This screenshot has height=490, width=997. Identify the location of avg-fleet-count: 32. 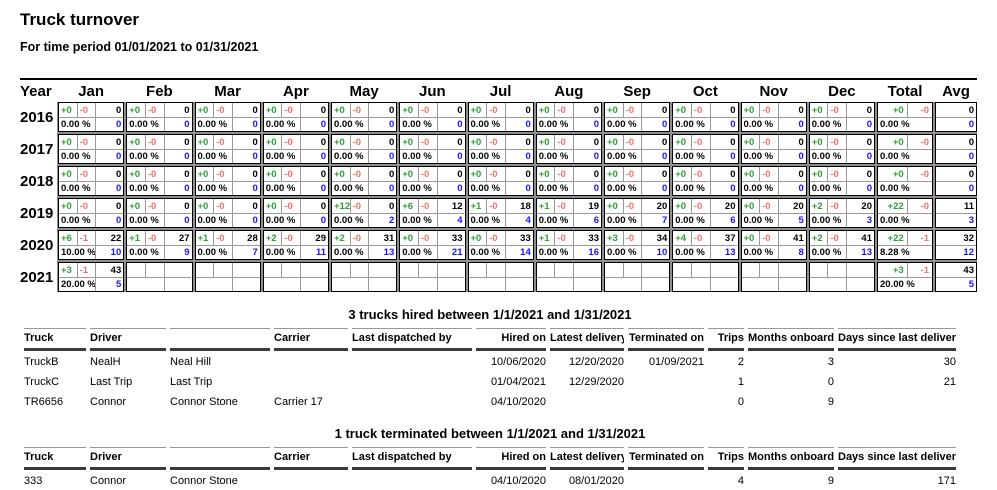
(968, 238).